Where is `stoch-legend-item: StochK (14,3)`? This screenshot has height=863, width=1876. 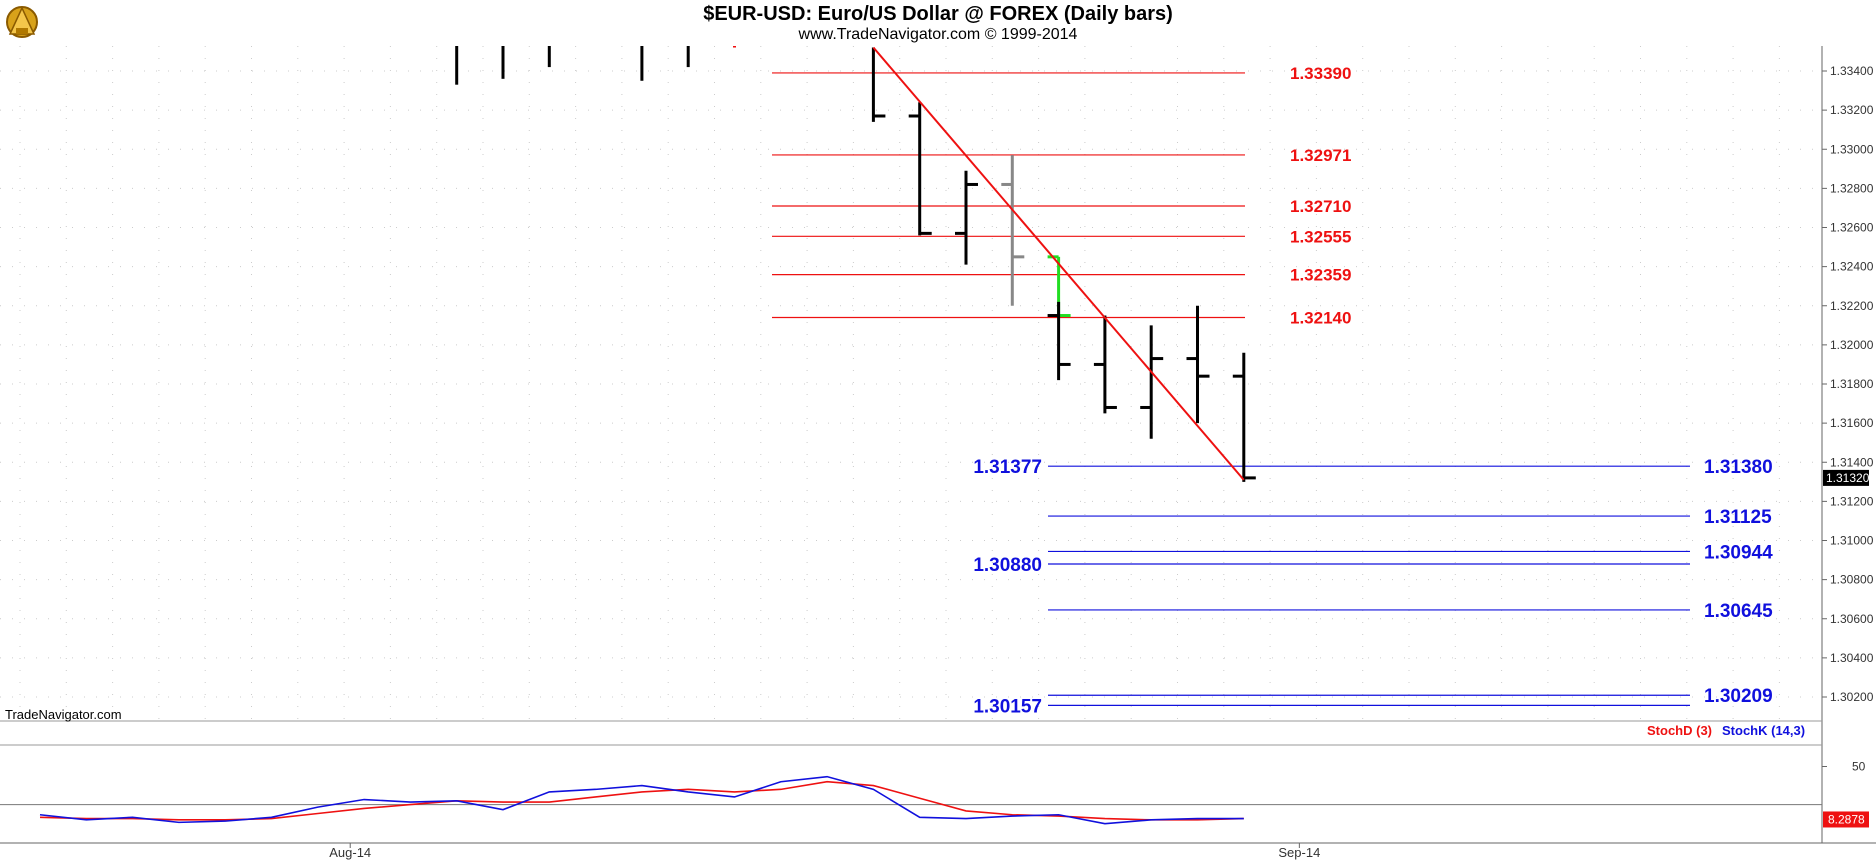 stoch-legend-item: StochK (14,3) is located at coordinates (1763, 730).